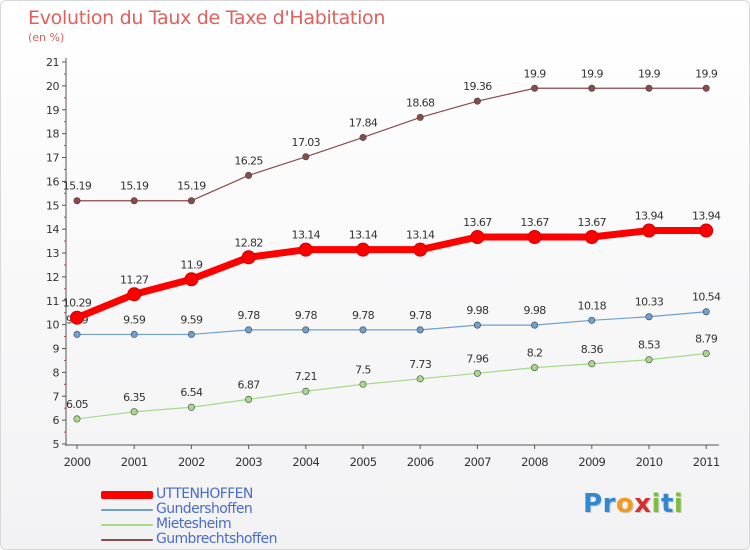  What do you see at coordinates (191, 319) in the screenshot?
I see `data-label-gundershoffen: 9.59` at bounding box center [191, 319].